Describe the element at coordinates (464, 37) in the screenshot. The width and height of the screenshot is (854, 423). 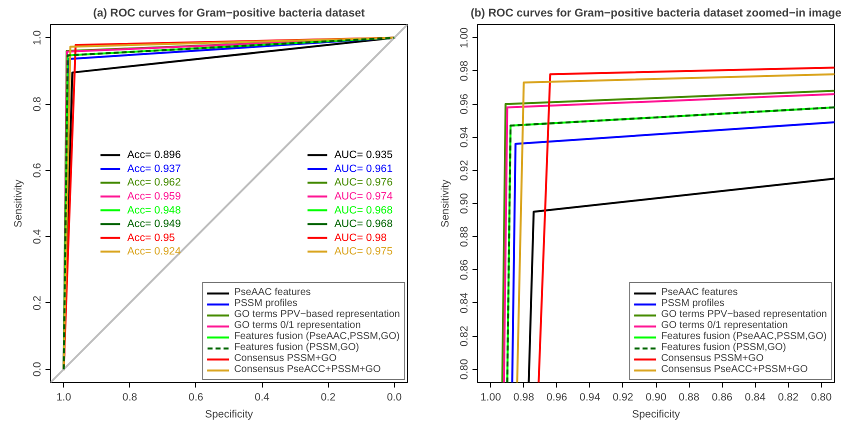
I see `y-tick-label: 1.00` at that location.